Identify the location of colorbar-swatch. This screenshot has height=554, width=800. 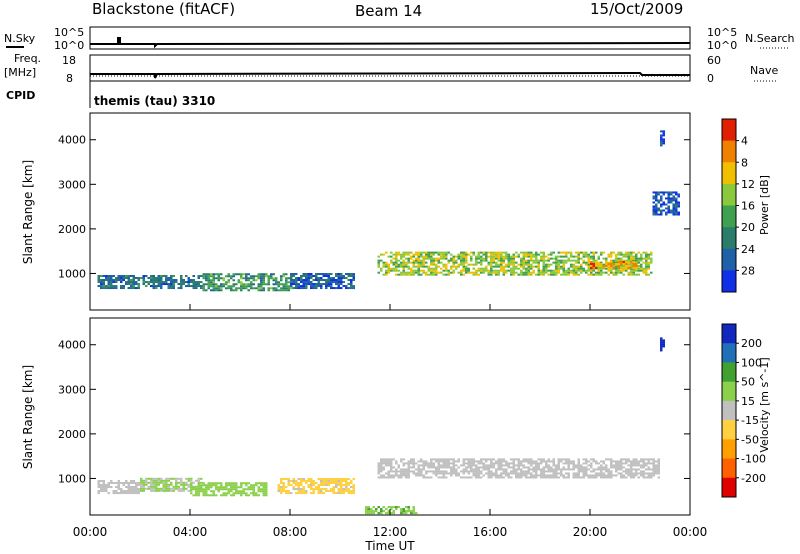
(729, 130).